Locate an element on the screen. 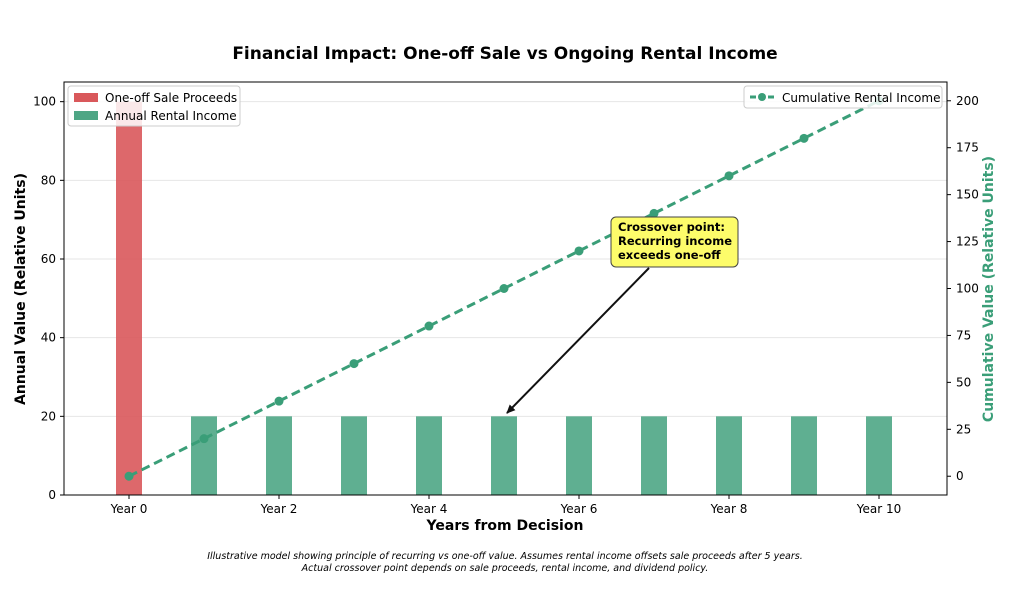 The height and width of the screenshot is (597, 1024). x-tick-label: Year 2 is located at coordinates (279, 509).